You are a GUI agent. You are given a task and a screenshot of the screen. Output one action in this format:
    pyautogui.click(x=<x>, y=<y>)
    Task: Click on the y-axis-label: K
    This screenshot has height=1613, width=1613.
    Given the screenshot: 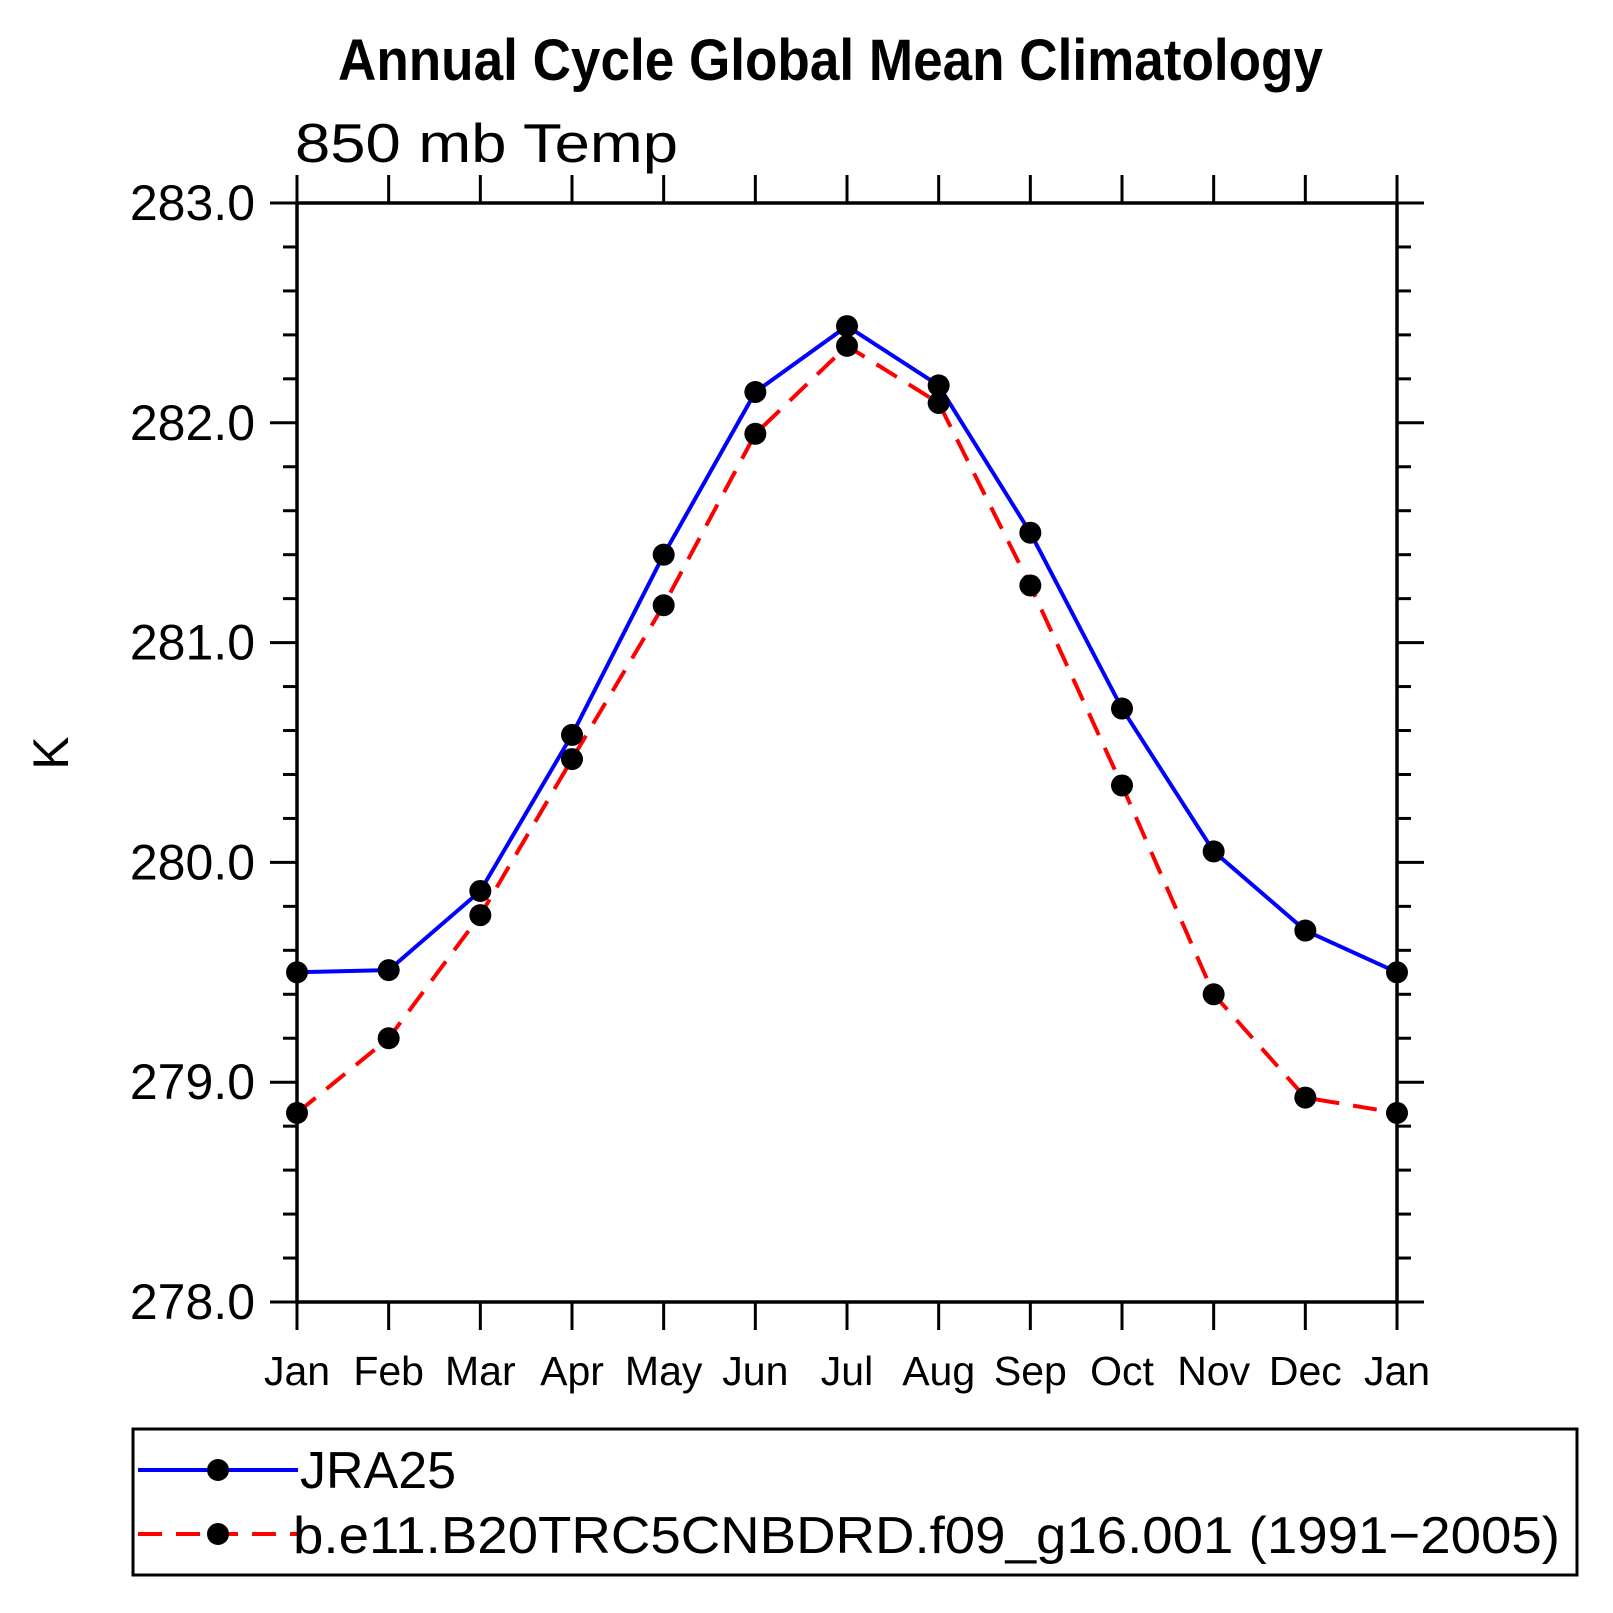 What is the action you would take?
    pyautogui.click(x=51, y=752)
    